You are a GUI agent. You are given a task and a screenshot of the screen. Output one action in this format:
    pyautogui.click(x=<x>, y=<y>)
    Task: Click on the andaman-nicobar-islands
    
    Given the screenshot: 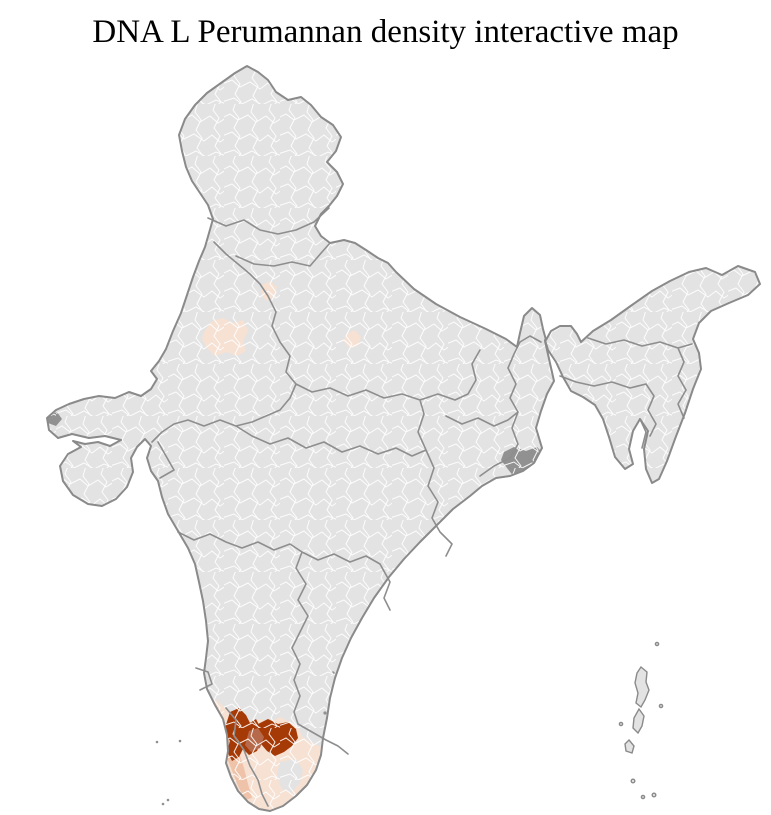 What is the action you would take?
    pyautogui.click(x=641, y=720)
    